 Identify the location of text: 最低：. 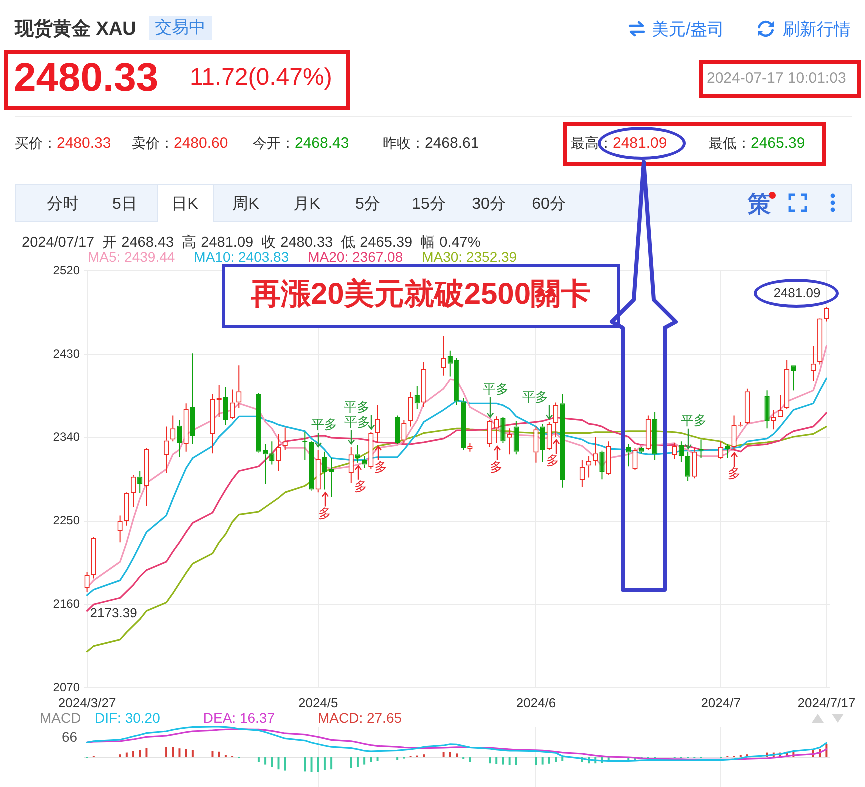
(730, 144).